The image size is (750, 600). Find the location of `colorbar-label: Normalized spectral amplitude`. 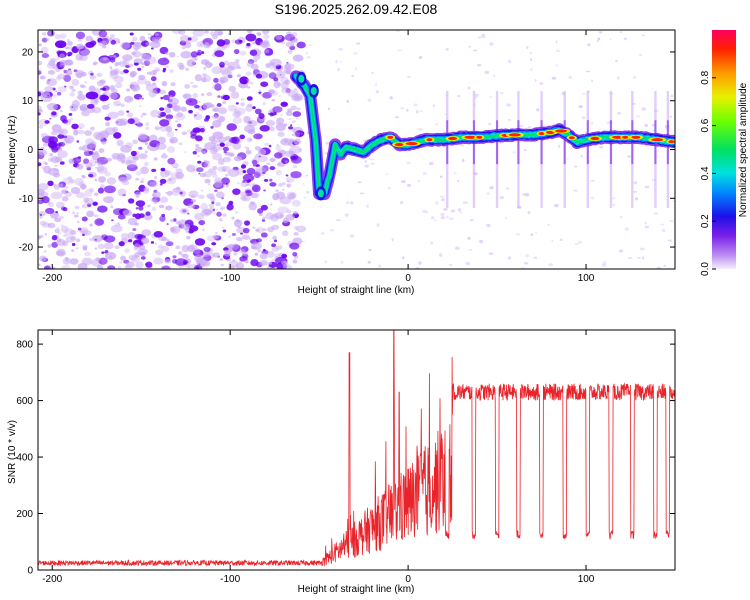

colorbar-label: Normalized spectral amplitude is located at coordinates (743, 149).